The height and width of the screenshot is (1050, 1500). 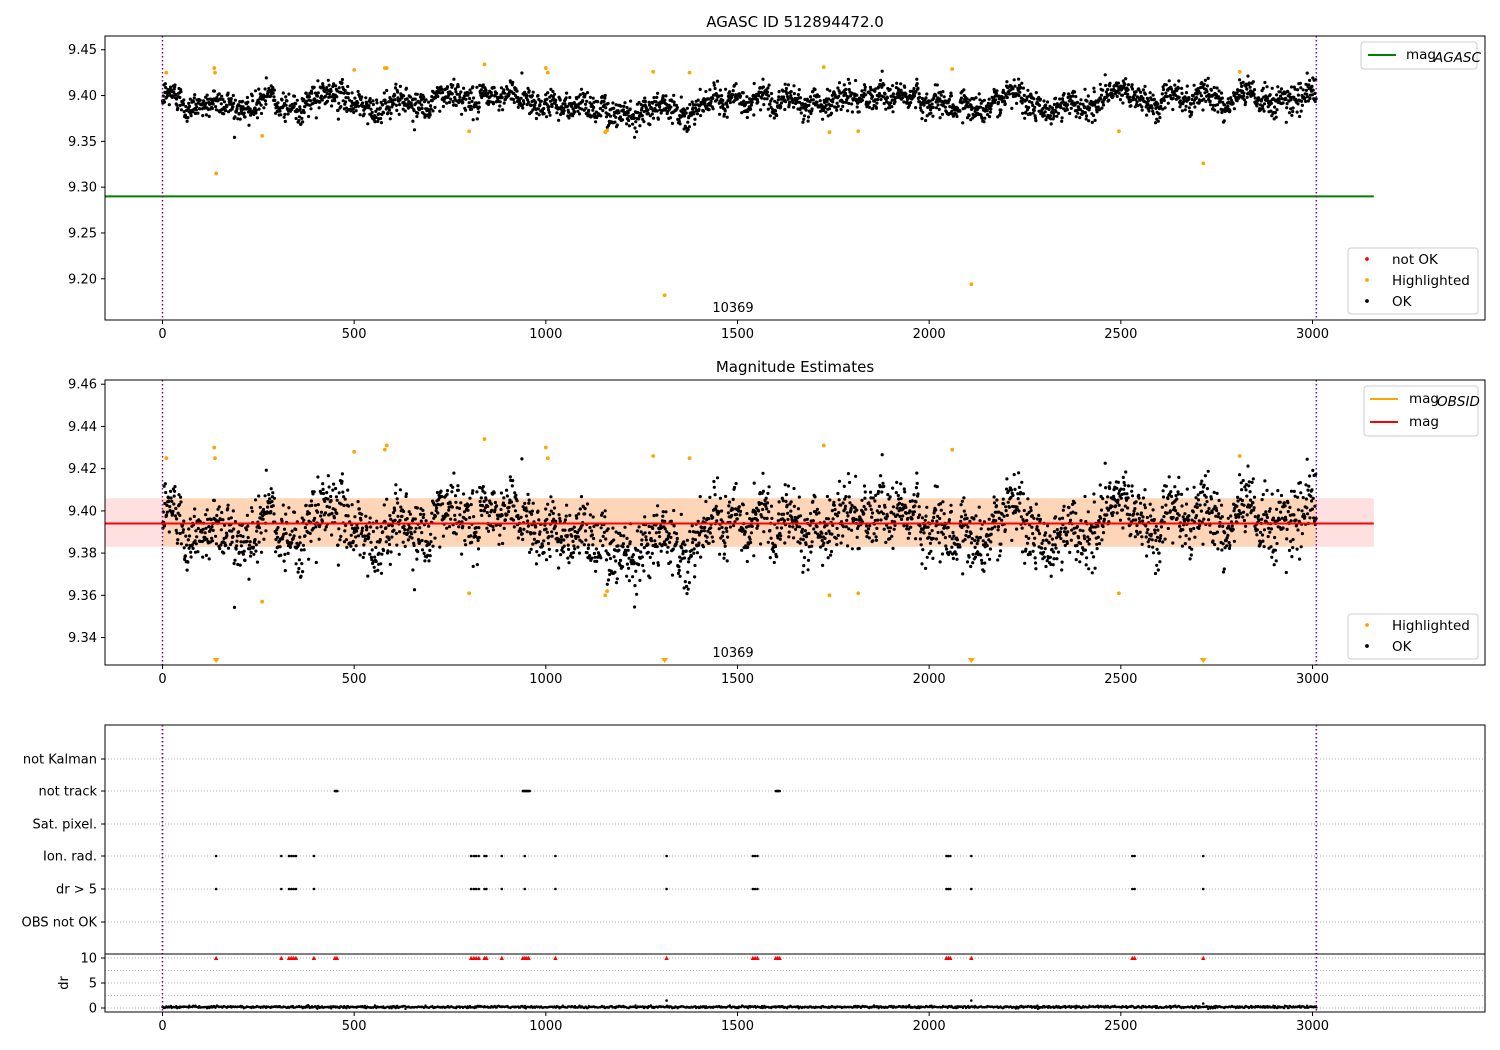 I want to click on panel1-highlighted-point, so click(x=354, y=69).